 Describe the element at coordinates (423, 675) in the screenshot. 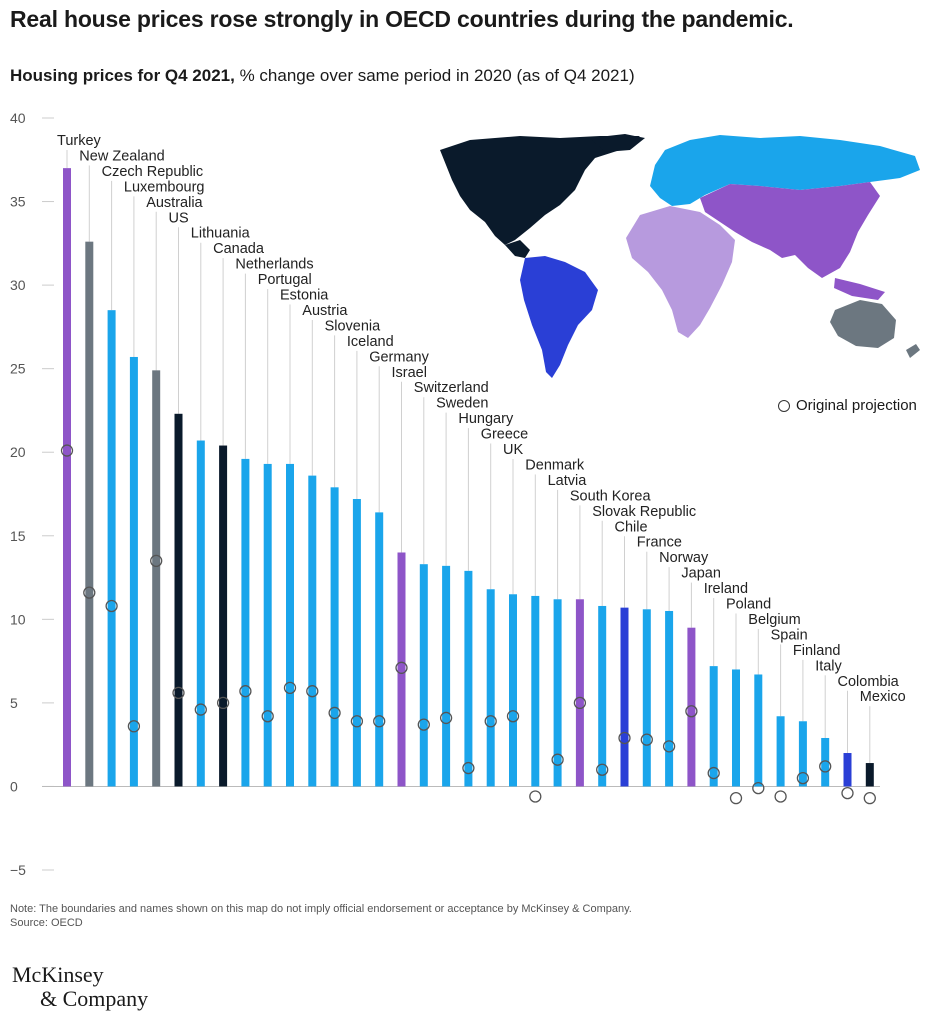

I see `bar-switzerland` at that location.